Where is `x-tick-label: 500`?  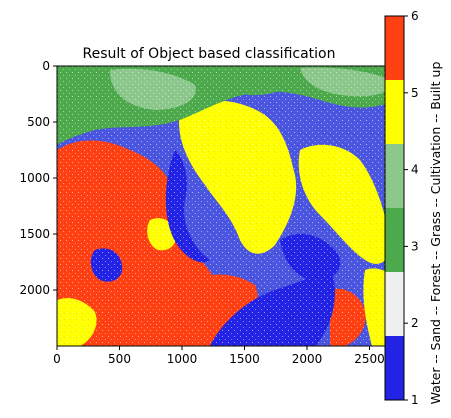 x-tick-label: 500 is located at coordinates (119, 359).